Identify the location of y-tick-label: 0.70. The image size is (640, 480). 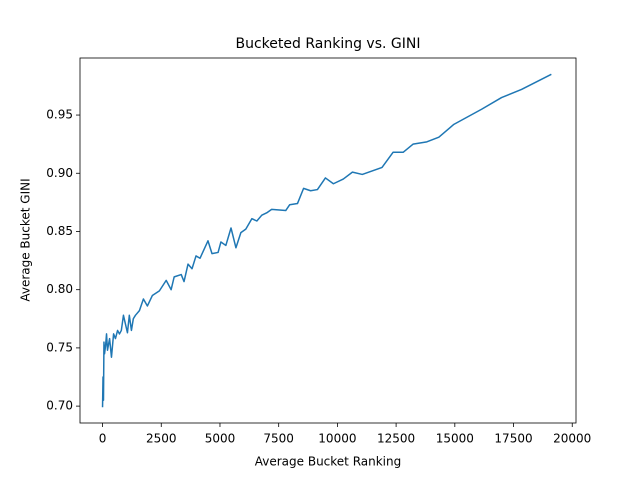
(59, 406).